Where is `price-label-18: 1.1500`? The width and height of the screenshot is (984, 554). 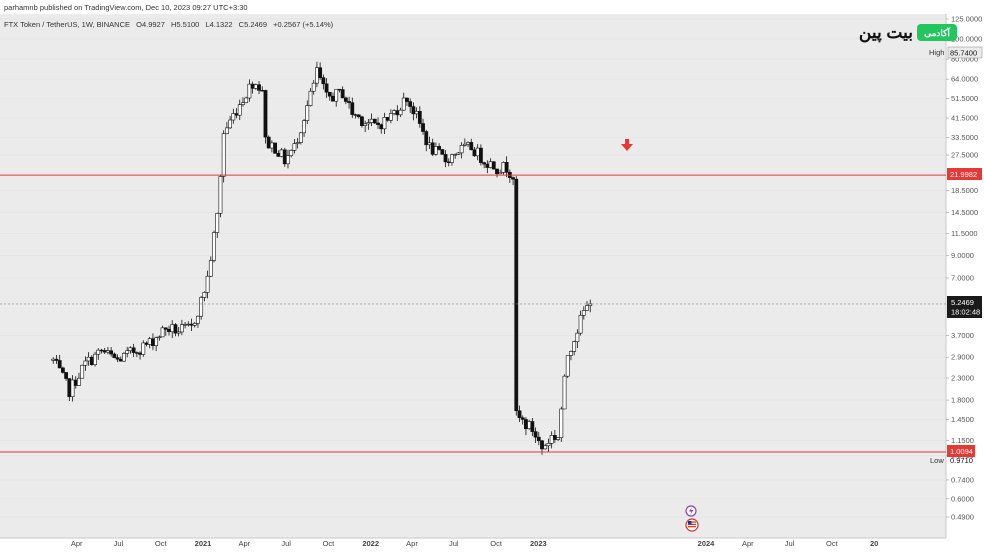
price-label-18: 1.1500 is located at coordinates (962, 440).